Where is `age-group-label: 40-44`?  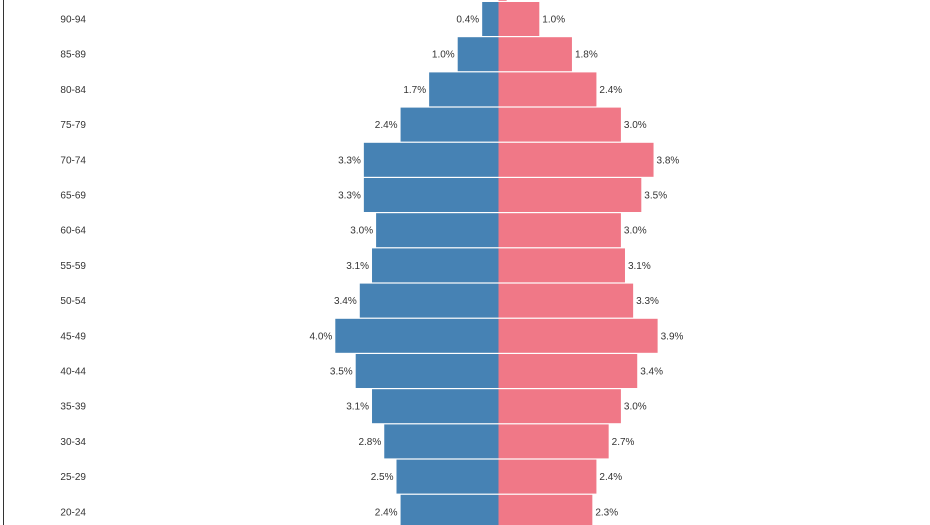 age-group-label: 40-44 is located at coordinates (73, 372).